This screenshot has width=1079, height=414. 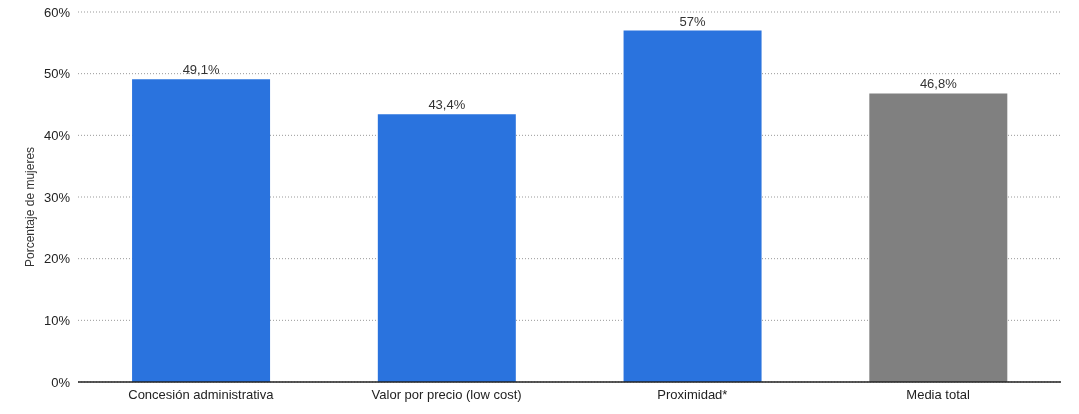 What do you see at coordinates (57, 197) in the screenshot?
I see `y-tick-label: 30%` at bounding box center [57, 197].